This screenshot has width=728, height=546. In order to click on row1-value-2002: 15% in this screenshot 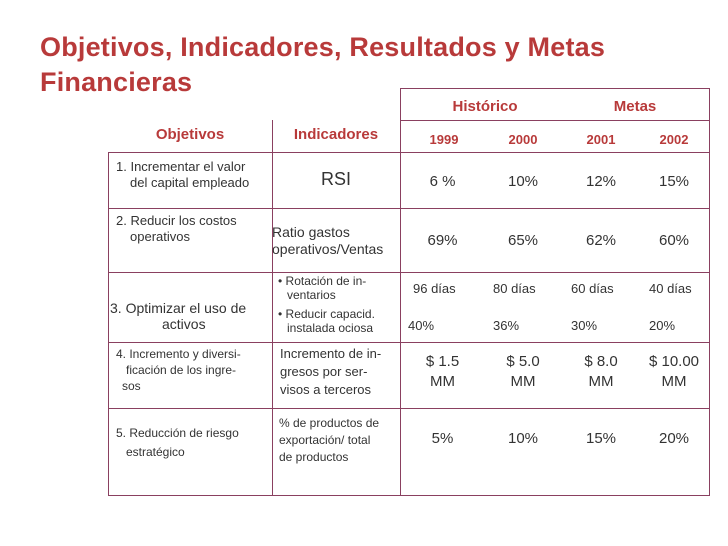, I will do `click(674, 181)`.